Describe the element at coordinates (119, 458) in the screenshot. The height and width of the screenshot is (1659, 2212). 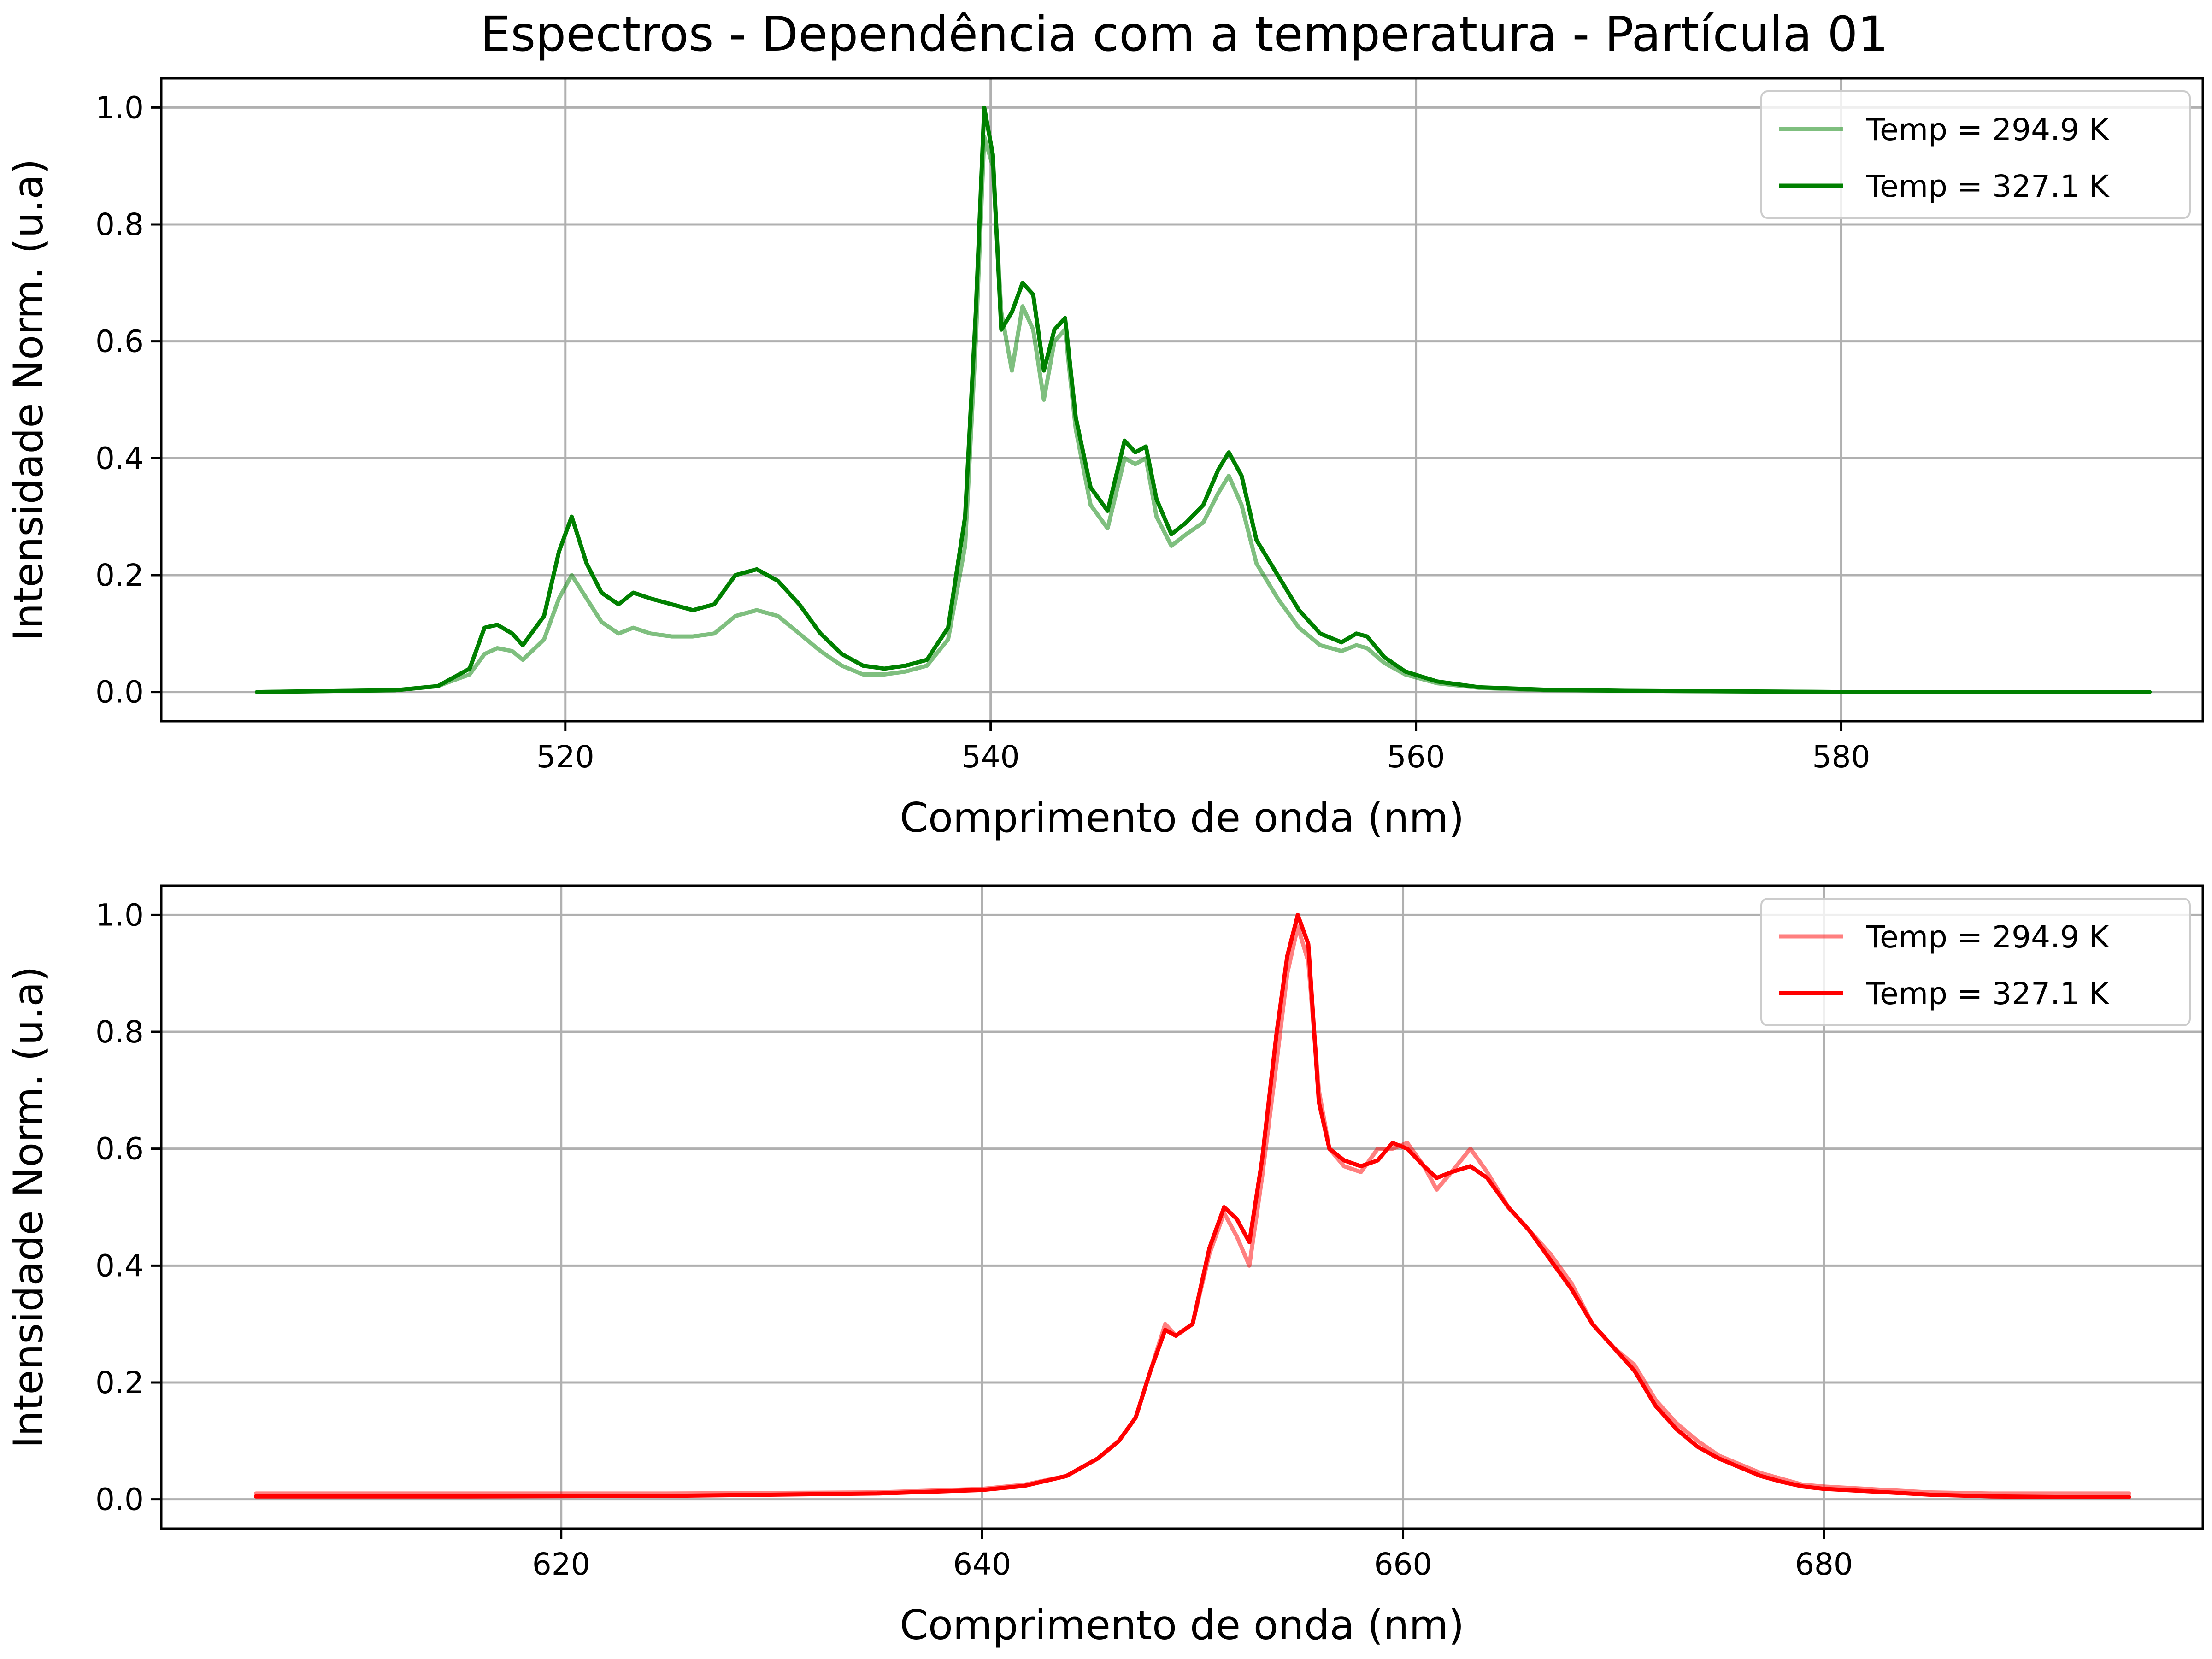
I see `y-tick-label-top-2: 0.4` at that location.